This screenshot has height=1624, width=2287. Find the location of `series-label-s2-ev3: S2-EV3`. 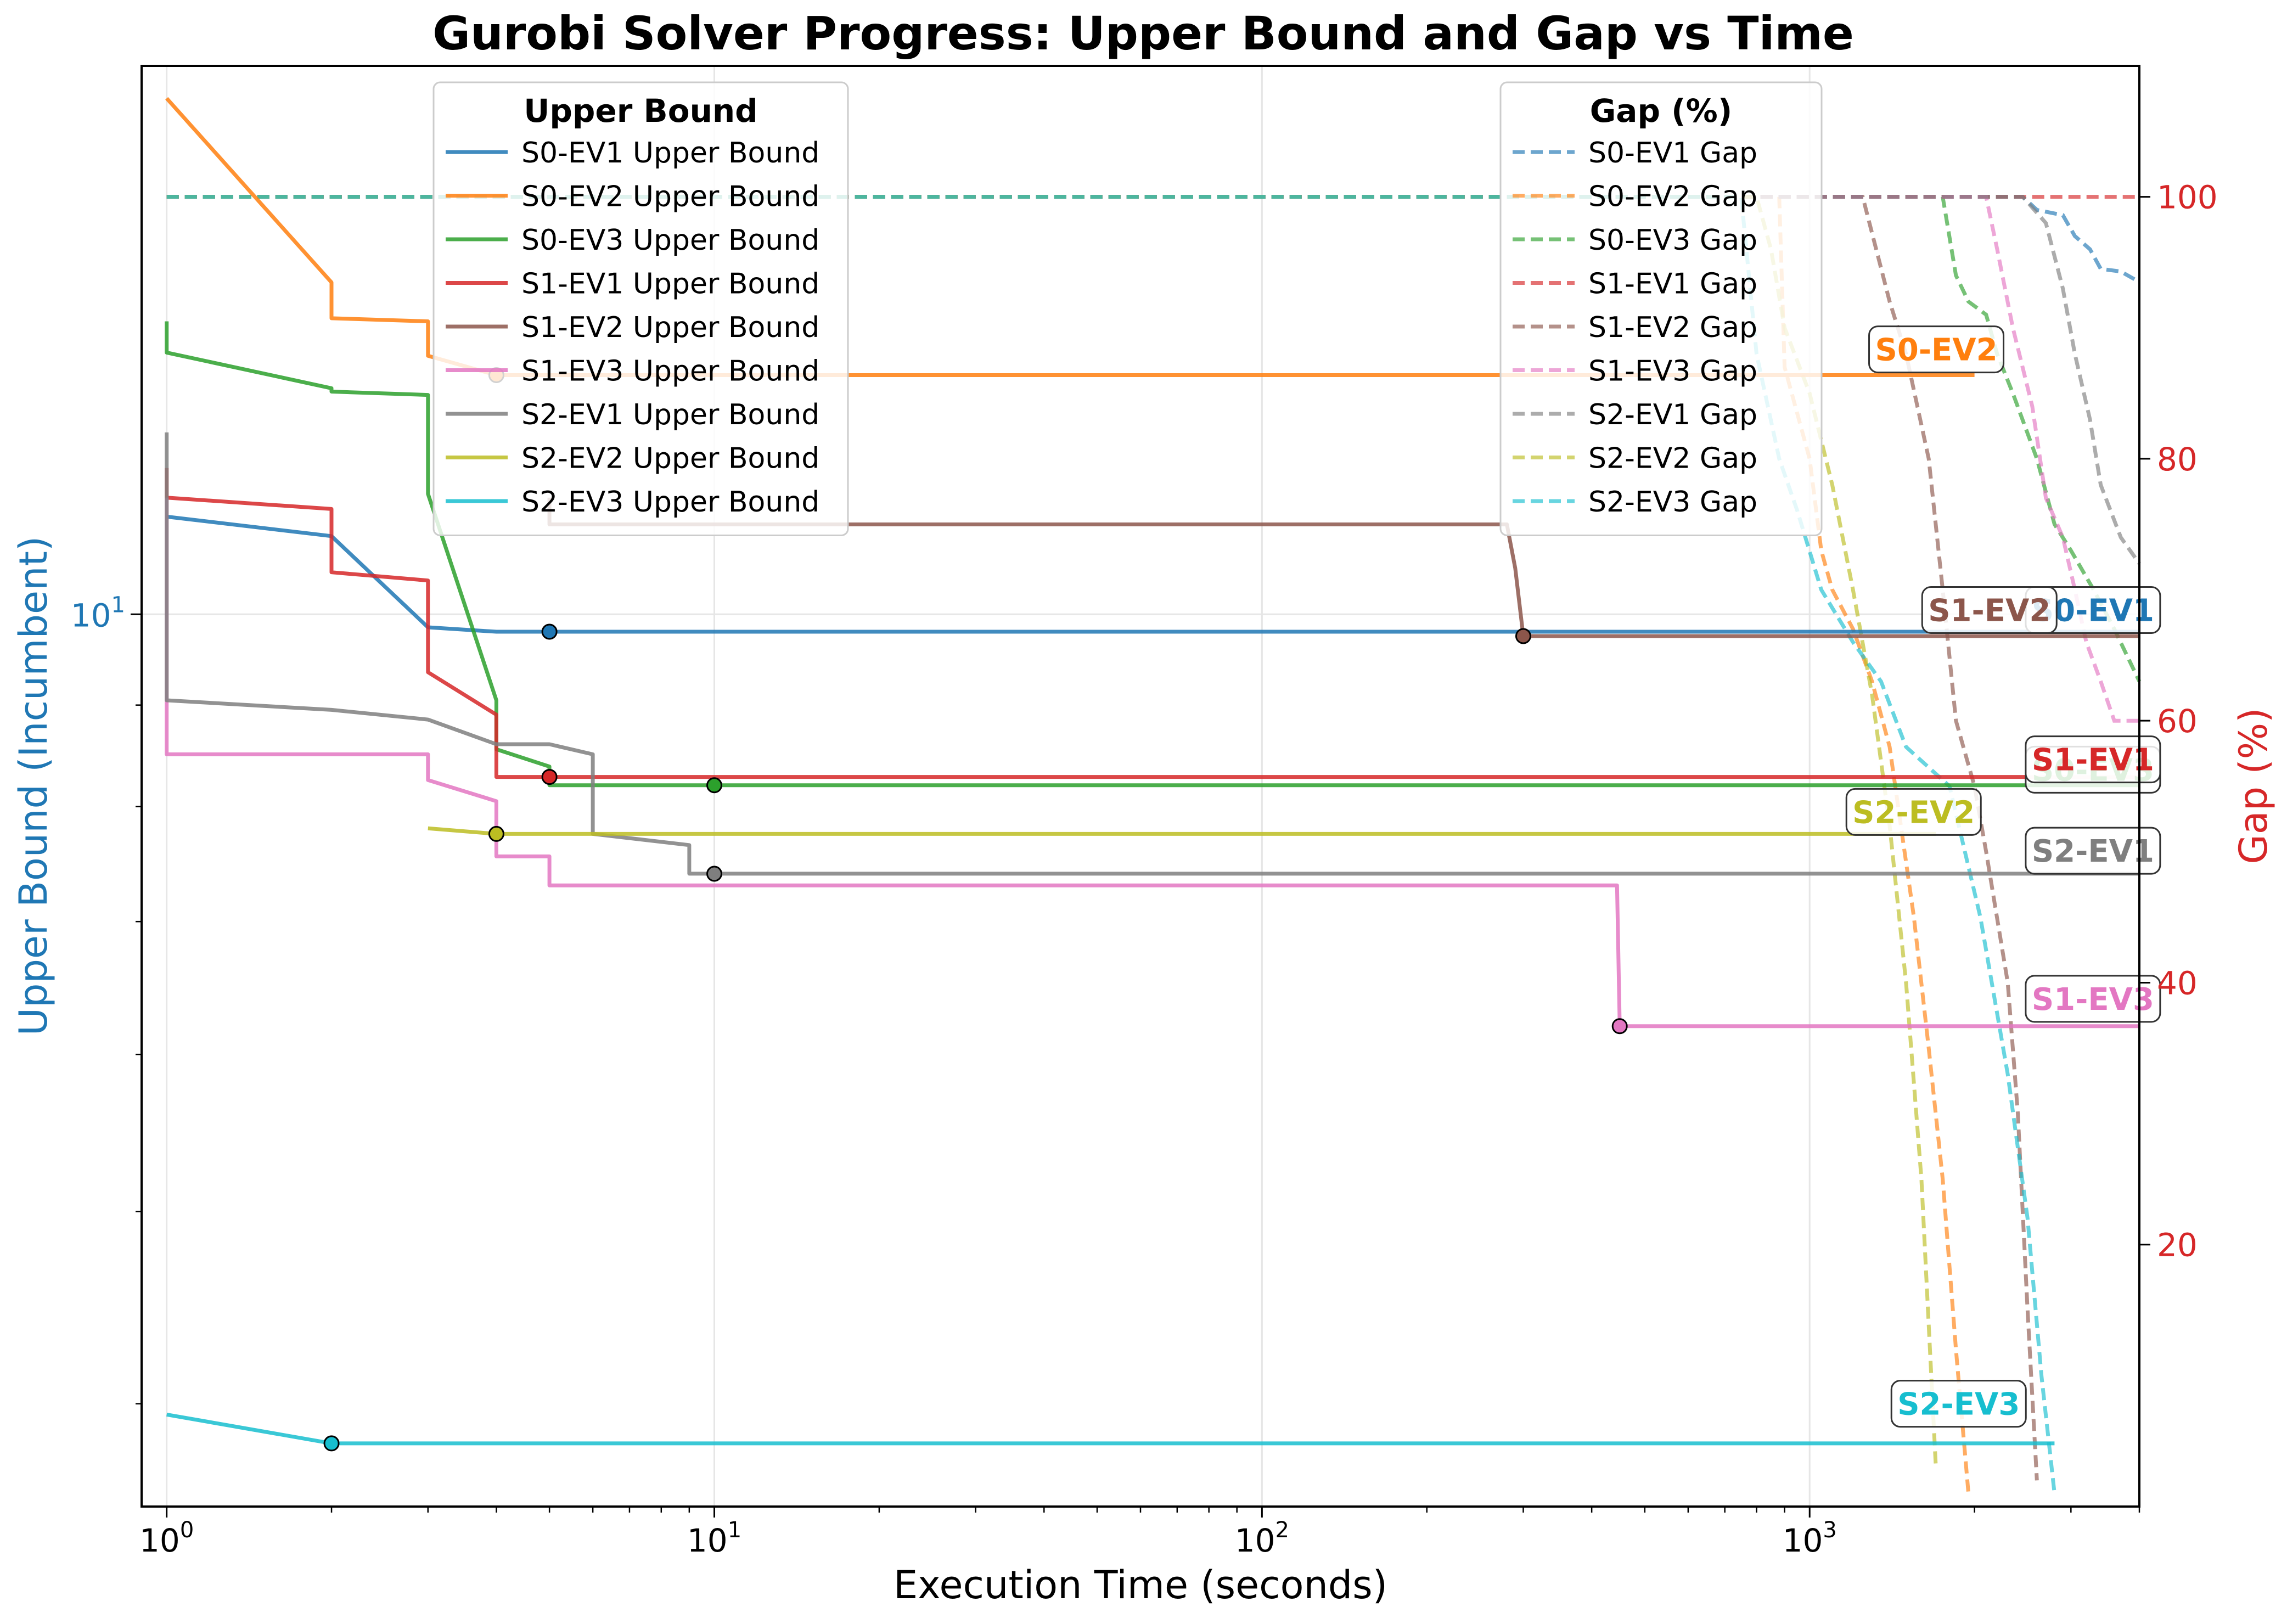

series-label-s2-ev3: S2-EV3 is located at coordinates (1958, 1405).